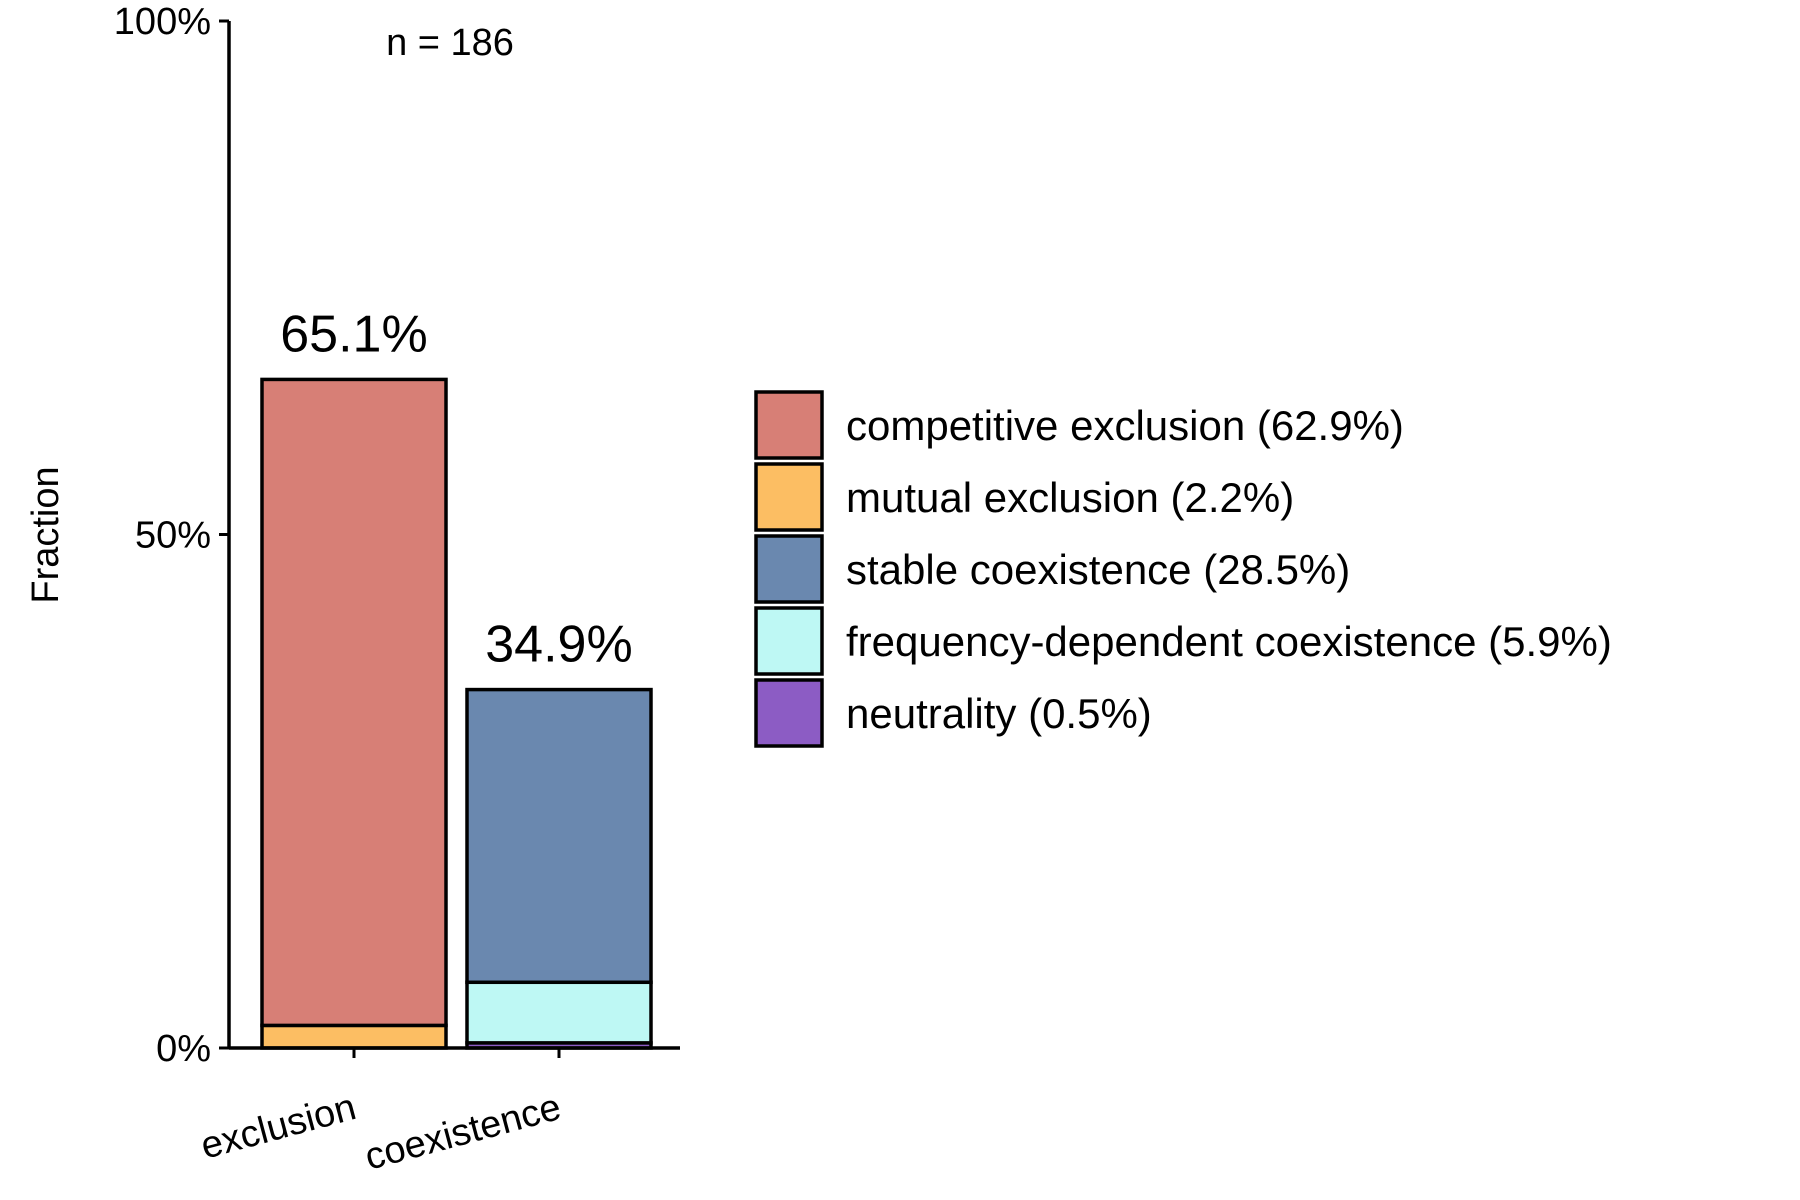 The height and width of the screenshot is (1200, 1800). I want to click on bar-total-label: 34.9%, so click(558, 645).